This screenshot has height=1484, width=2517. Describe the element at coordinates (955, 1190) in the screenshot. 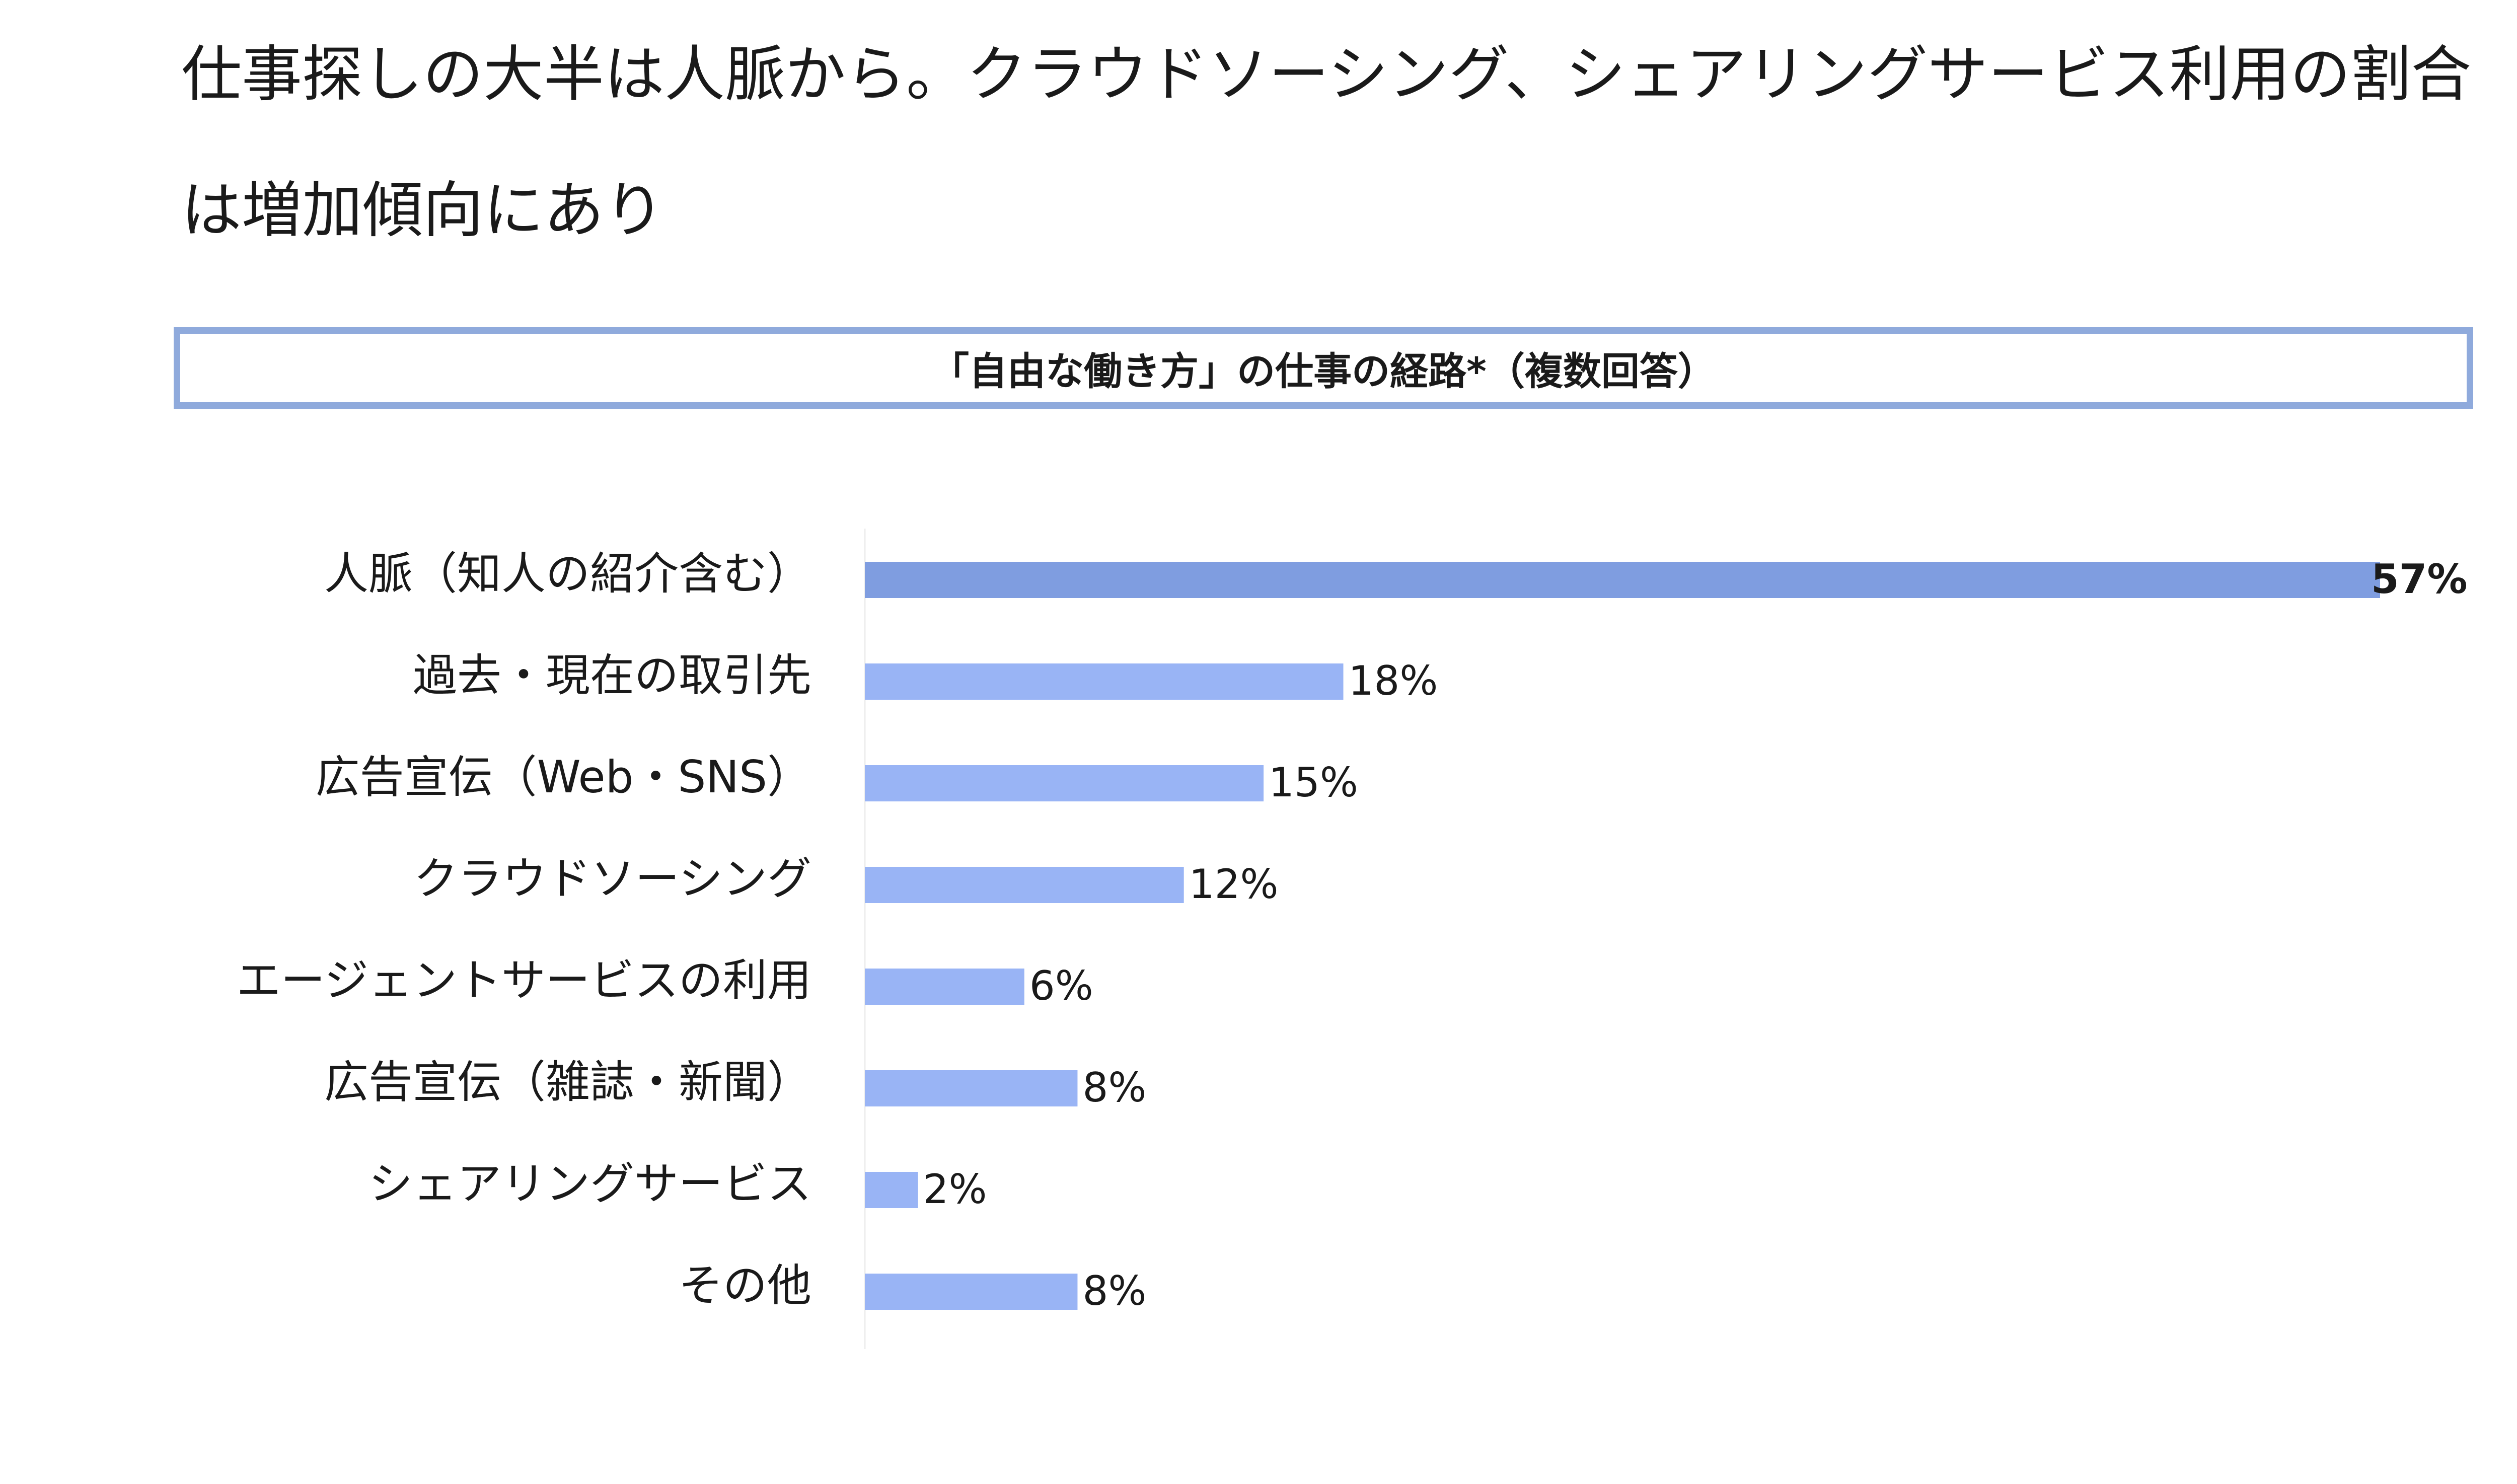

I see `data-label: 2%` at that location.